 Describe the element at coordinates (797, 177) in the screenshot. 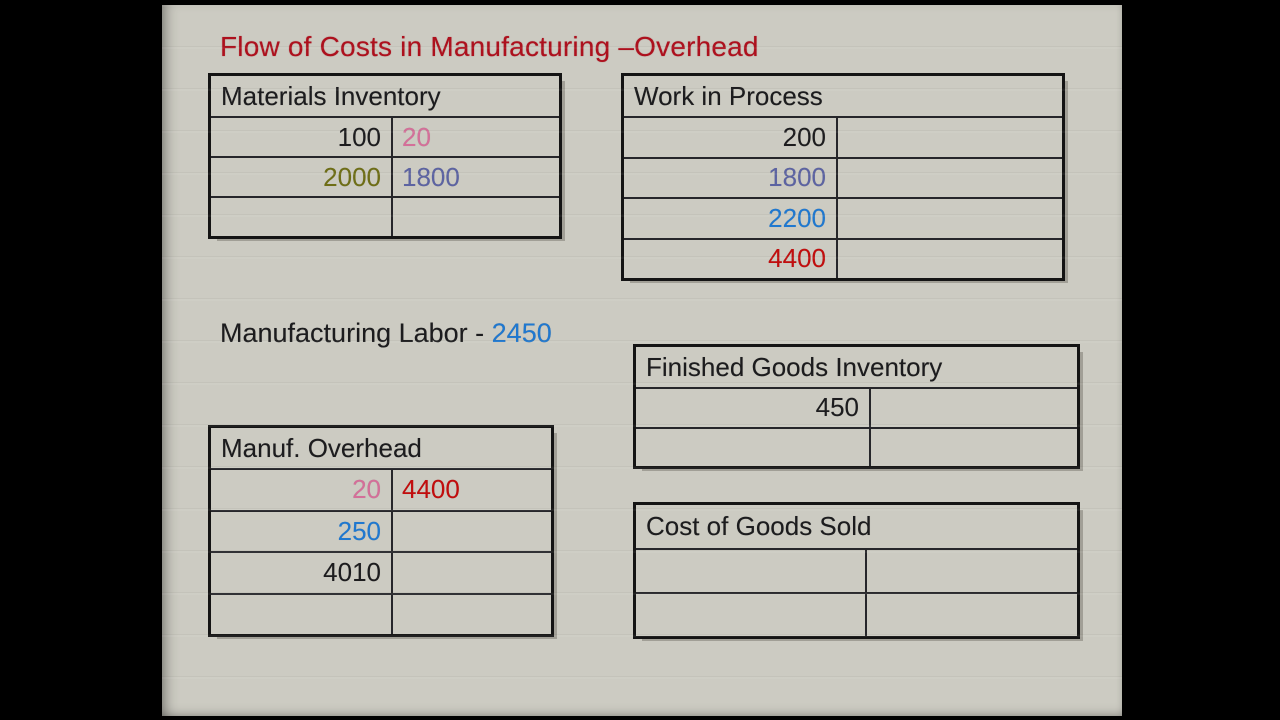

I see `t-account-cell-debit: 1800` at that location.